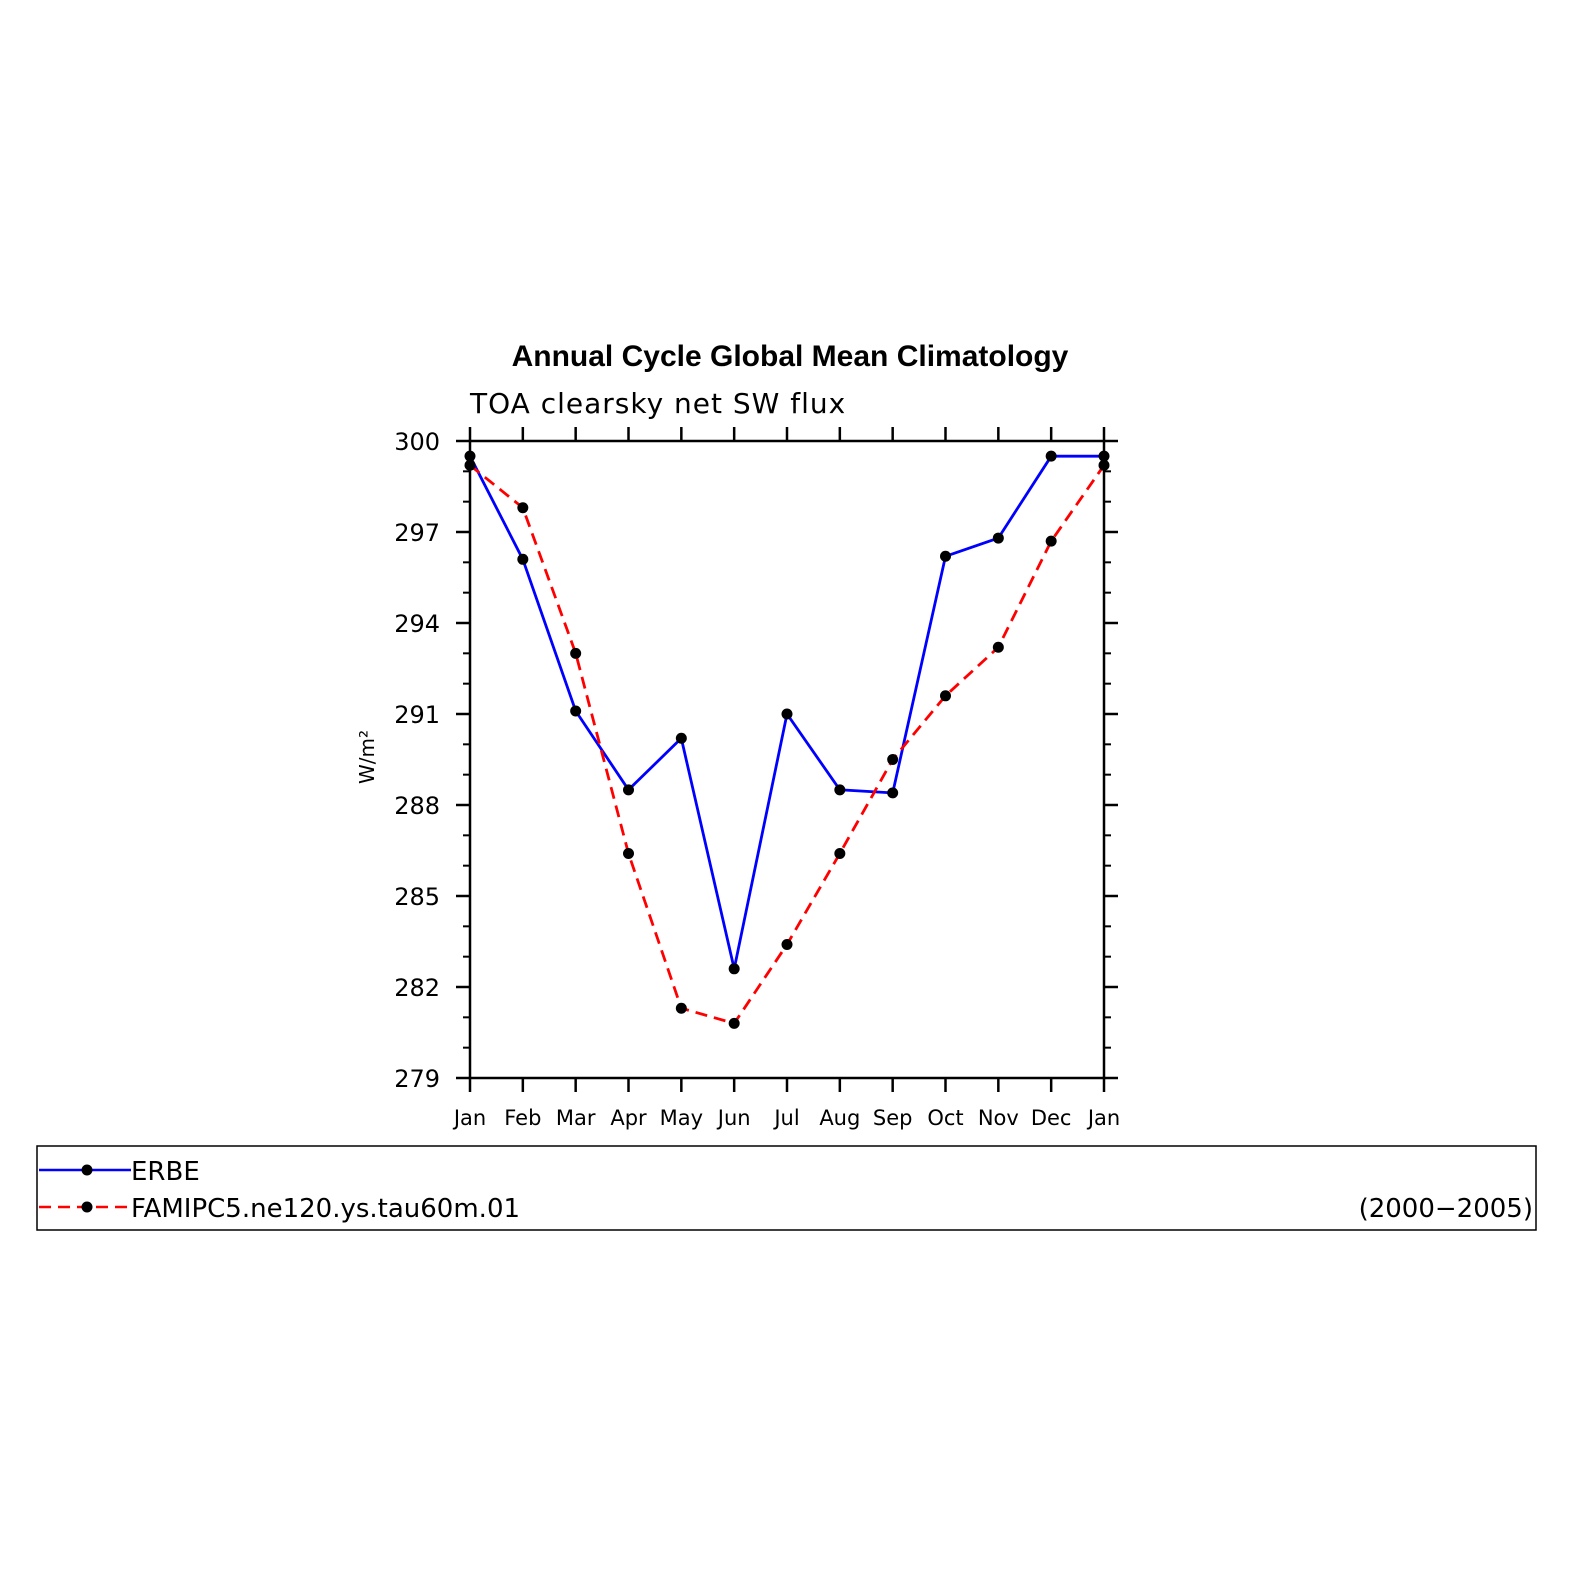 The image size is (1575, 1575). I want to click on y-tick-label: 282, so click(417, 988).